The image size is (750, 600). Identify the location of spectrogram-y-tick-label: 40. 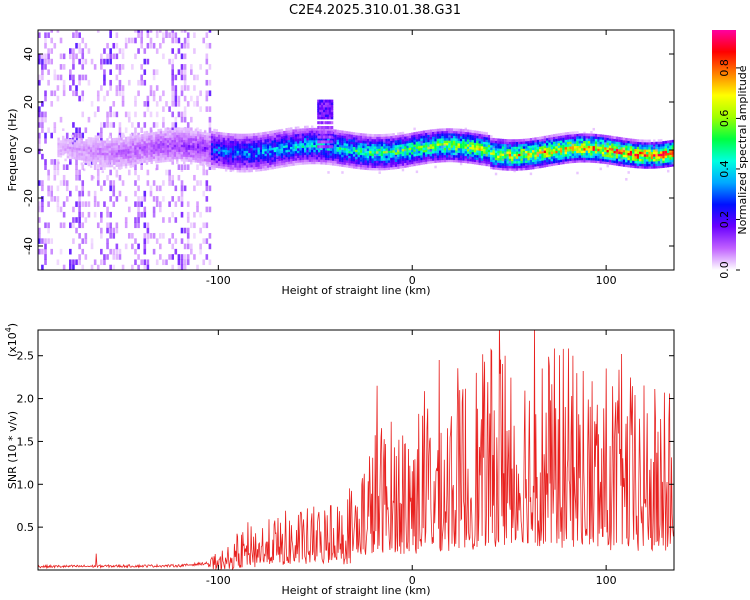
(28, 54).